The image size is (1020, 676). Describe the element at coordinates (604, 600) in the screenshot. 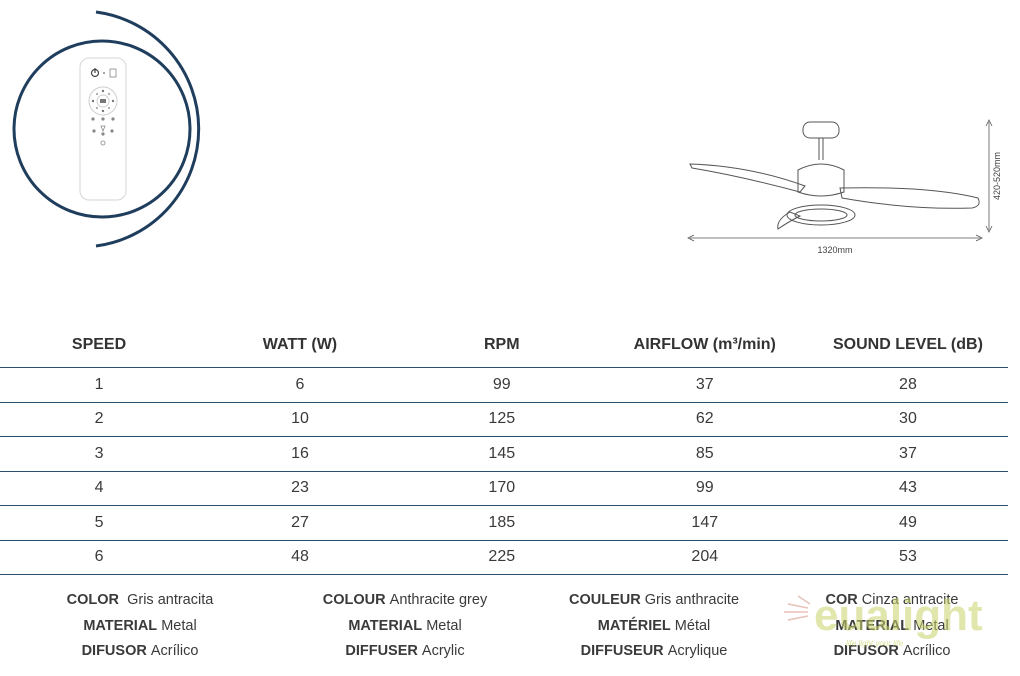

I see `color-key: COULEUR` at that location.